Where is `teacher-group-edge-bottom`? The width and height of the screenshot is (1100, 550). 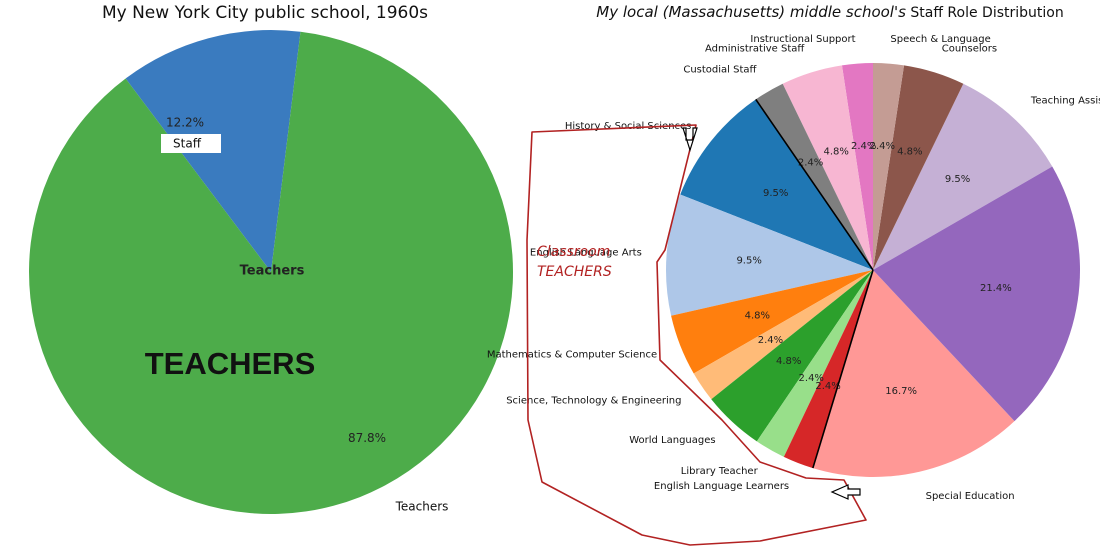
teacher-group-edge-bottom is located at coordinates (843, 369).